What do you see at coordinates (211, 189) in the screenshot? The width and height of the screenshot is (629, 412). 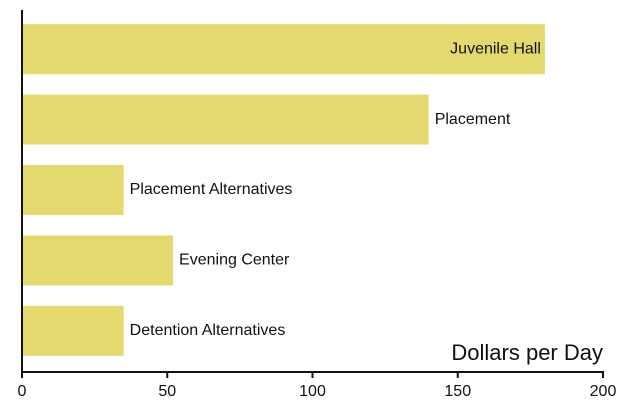 I see `bar-label: Placement Alternatives` at bounding box center [211, 189].